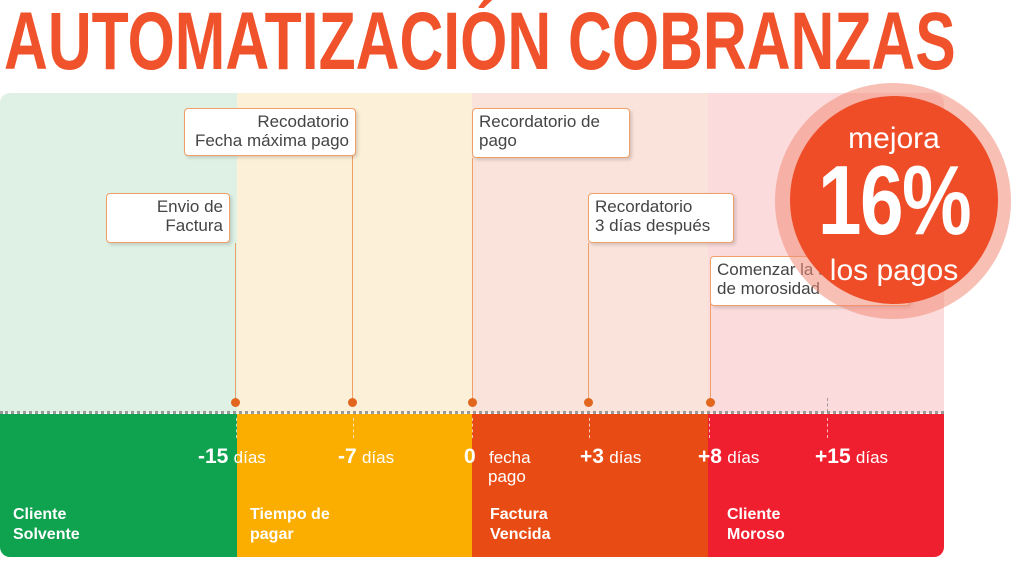 Image resolution: width=1024 pixels, height=568 pixels. Describe the element at coordinates (497, 456) in the screenshot. I see `tick-label-zero: 0 fecha` at that location.